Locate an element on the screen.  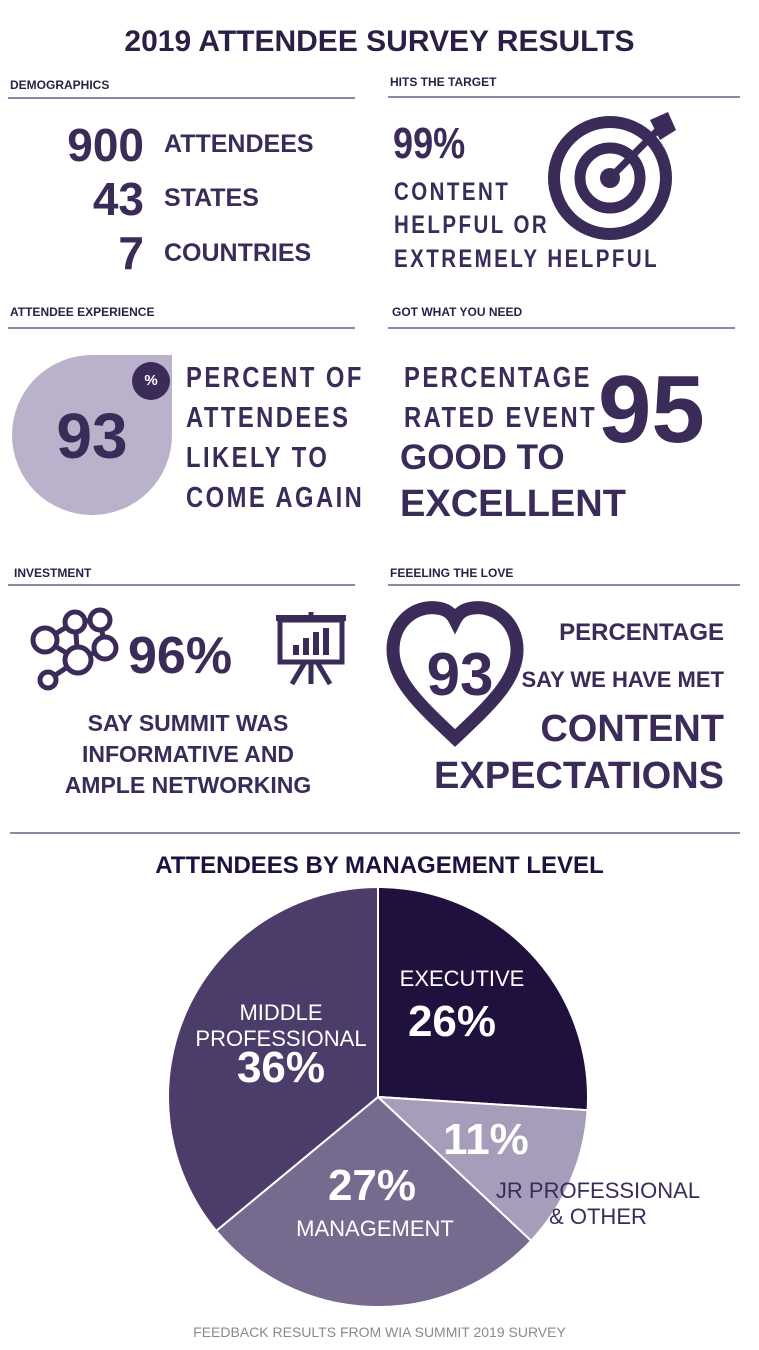
slice-value: 11% is located at coordinates (486, 1139).